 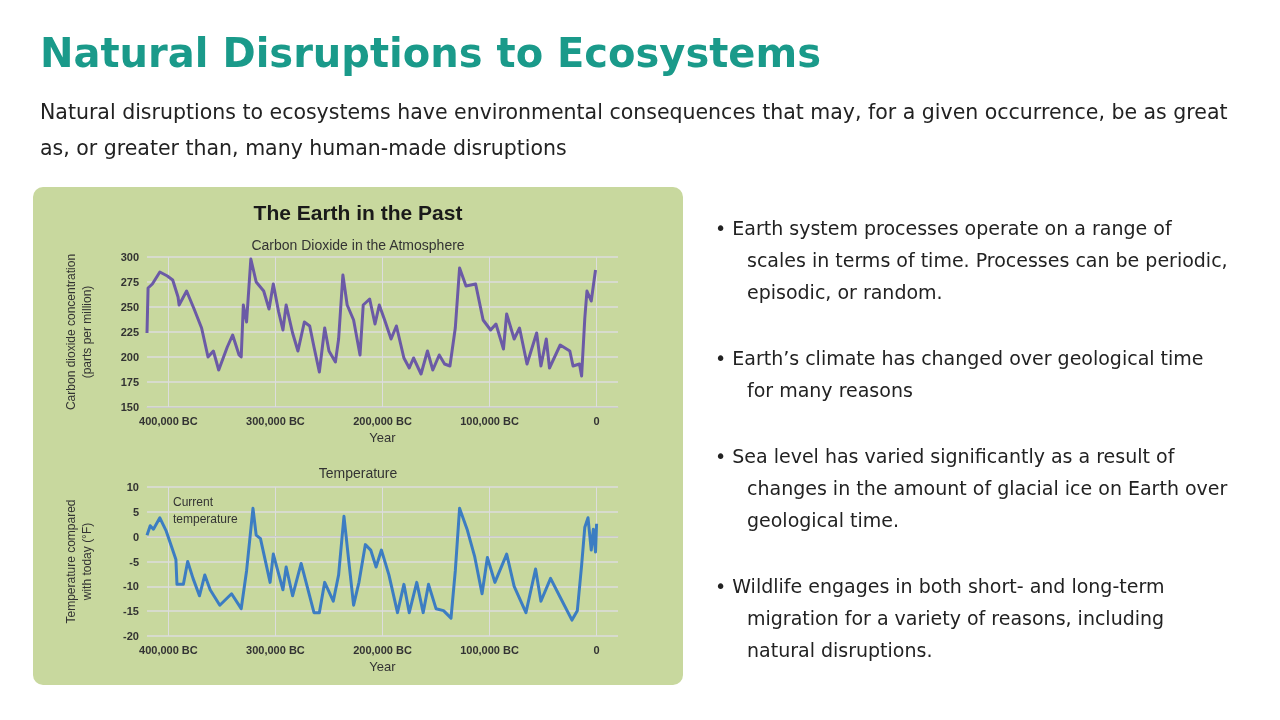 What do you see at coordinates (634, 130) in the screenshot?
I see `text: Natural disruptions to ecosystems have environmental consequences that may, for a given occurrence, be as great as, or greater than, many human-made disruptions` at bounding box center [634, 130].